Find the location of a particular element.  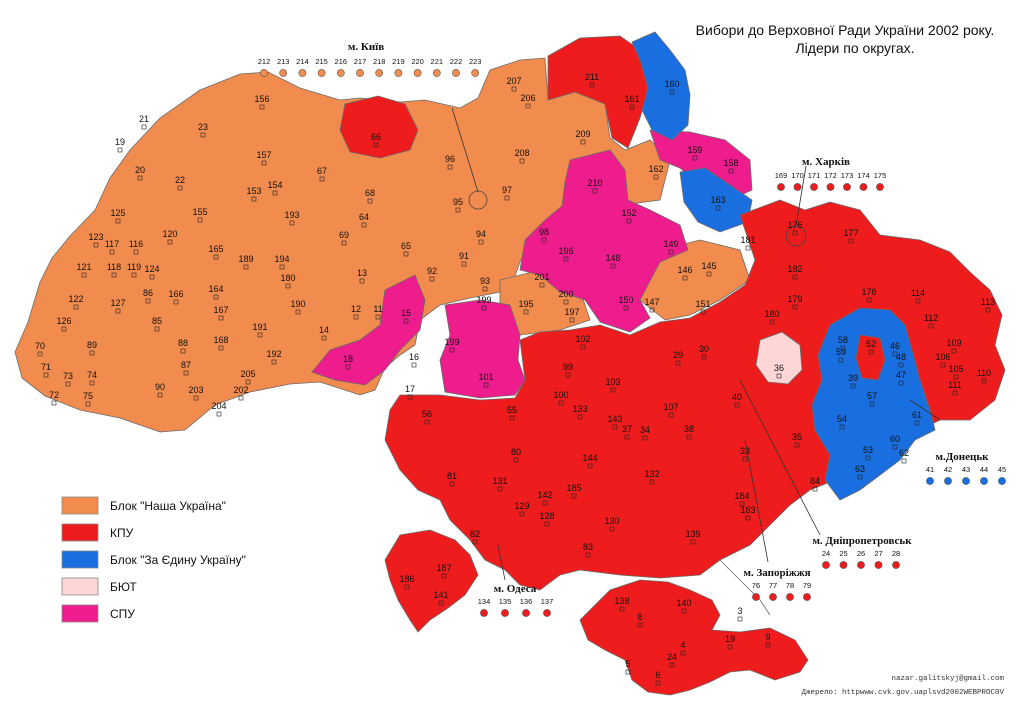

city-name-kyiv: м. Київ is located at coordinates (366, 47).